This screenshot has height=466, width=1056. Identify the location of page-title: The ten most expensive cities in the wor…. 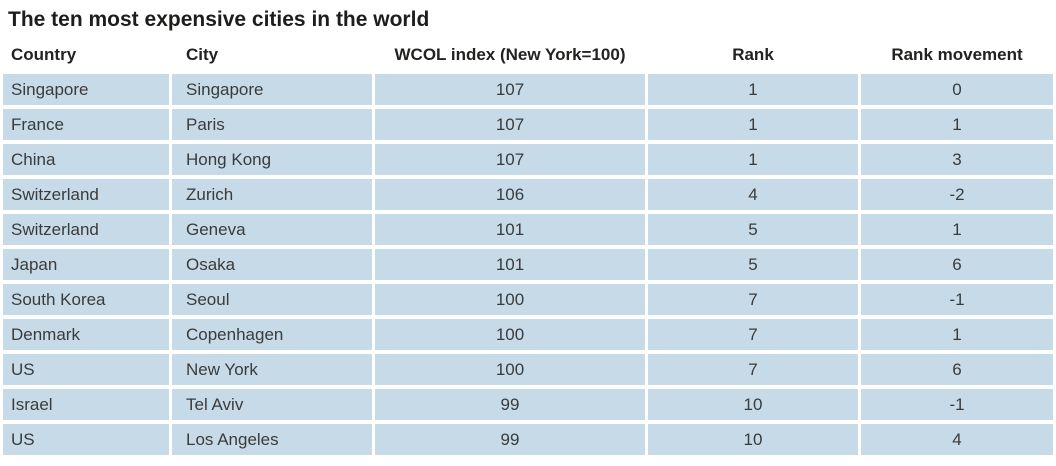
(219, 19).